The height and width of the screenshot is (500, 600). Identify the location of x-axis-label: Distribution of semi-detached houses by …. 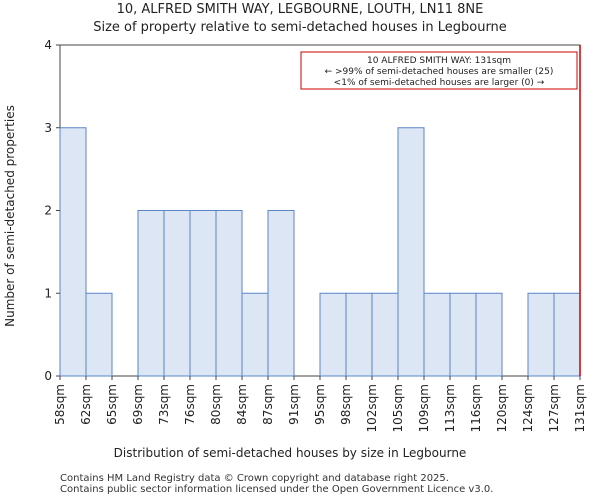
(290, 453).